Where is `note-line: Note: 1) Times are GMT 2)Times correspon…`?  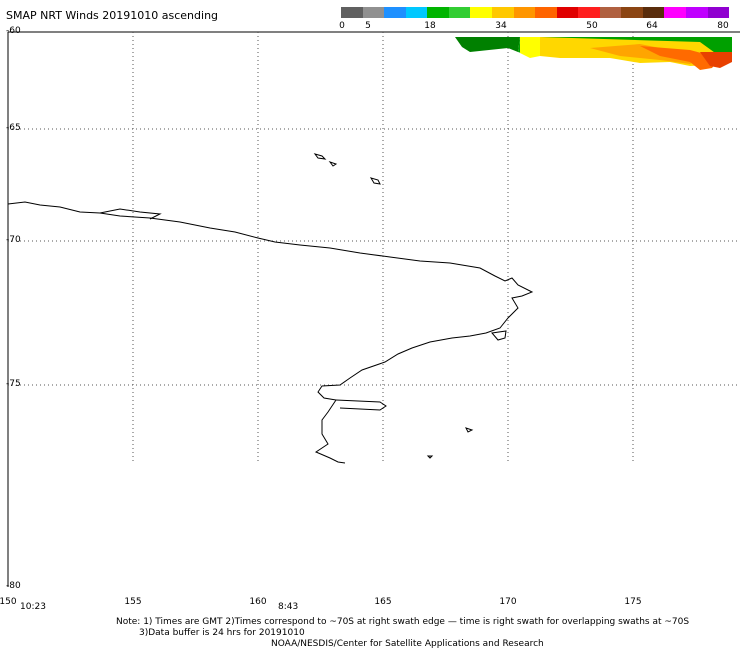 note-line: Note: 1) Times are GMT 2)Times correspon… is located at coordinates (403, 622).